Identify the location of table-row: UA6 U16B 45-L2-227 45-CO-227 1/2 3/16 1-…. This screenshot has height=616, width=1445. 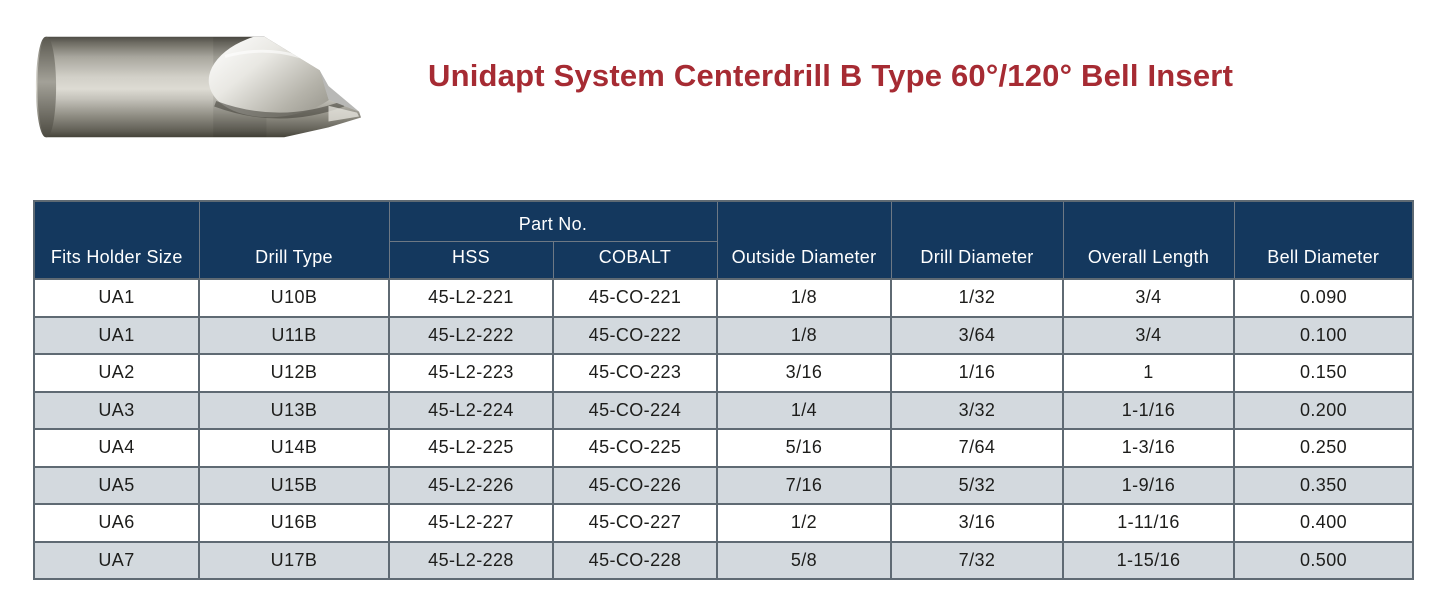
(723, 523).